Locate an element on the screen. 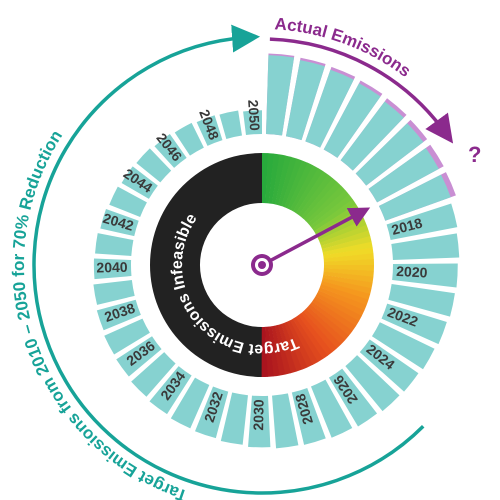  actual-label-text: Actual Emissions is located at coordinates (344, 47).